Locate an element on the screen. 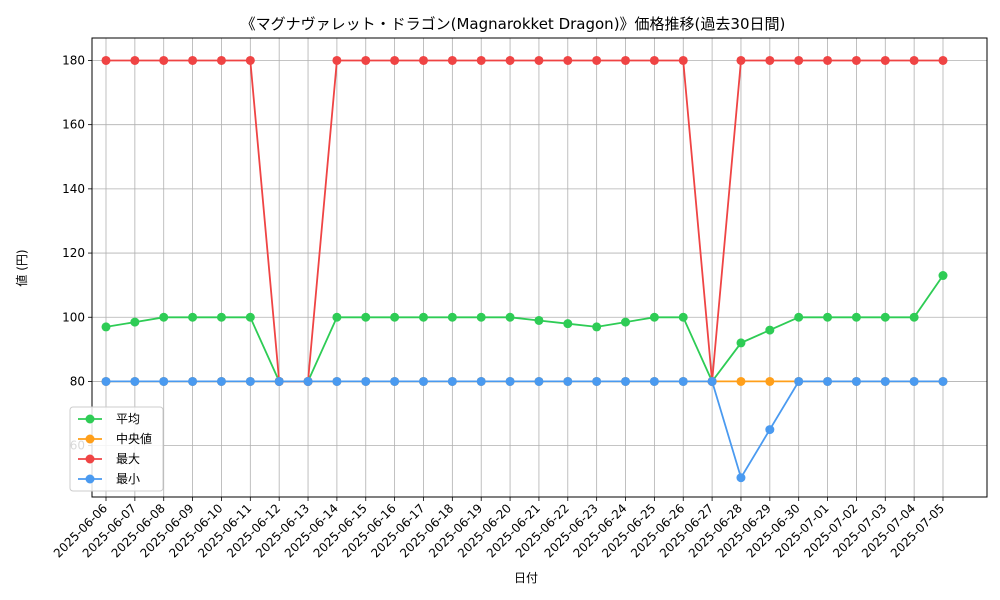 This screenshot has width=1000, height=600. series-line is located at coordinates (524, 430).